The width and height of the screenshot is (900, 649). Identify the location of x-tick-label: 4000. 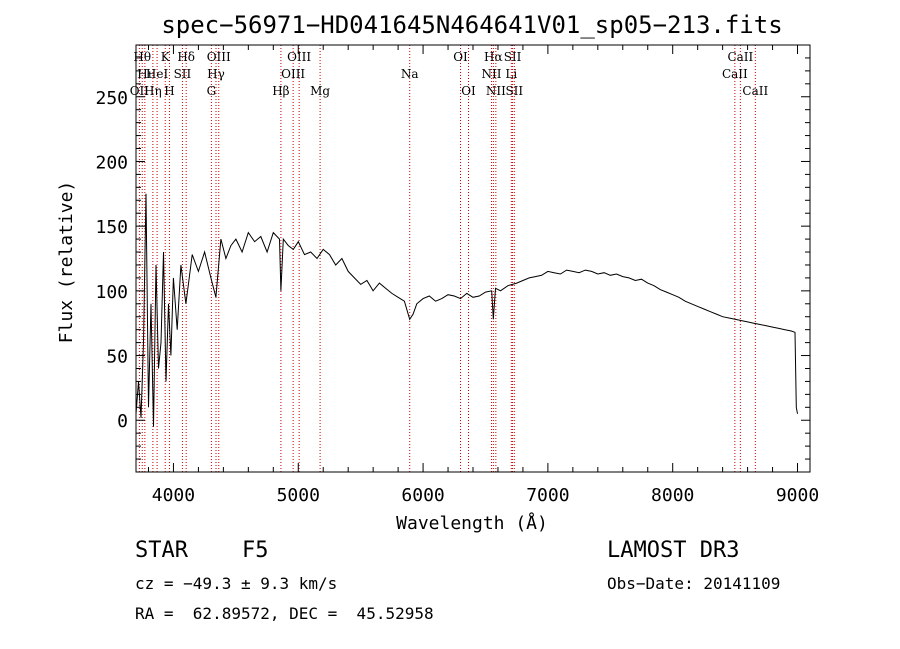
(173, 495).